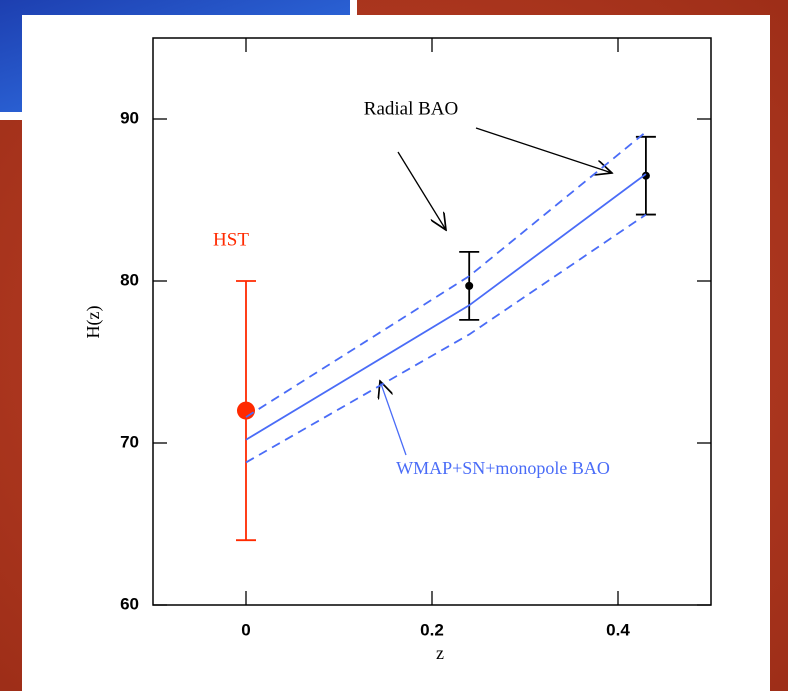 The width and height of the screenshot is (788, 691). Describe the element at coordinates (129, 441) in the screenshot. I see `y-tick-label: 70` at that location.